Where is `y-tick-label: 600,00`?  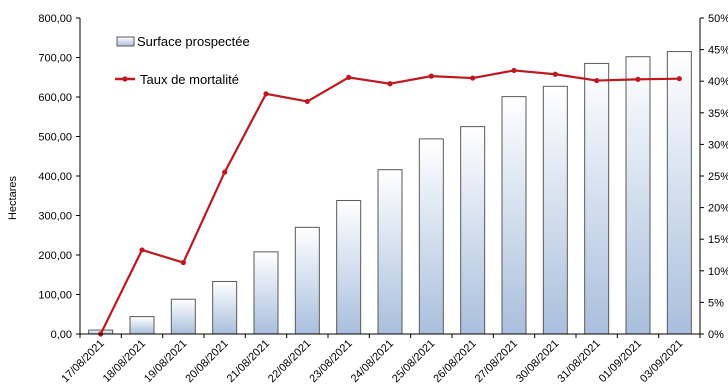 y-tick-label: 600,00 is located at coordinates (55, 98).